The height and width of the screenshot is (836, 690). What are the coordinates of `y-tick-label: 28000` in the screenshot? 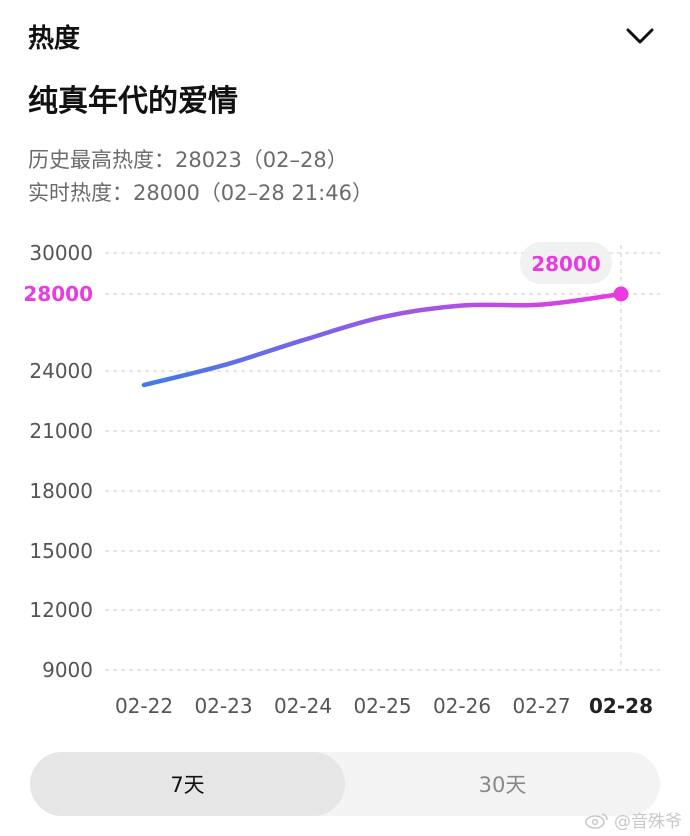 It's located at (58, 294).